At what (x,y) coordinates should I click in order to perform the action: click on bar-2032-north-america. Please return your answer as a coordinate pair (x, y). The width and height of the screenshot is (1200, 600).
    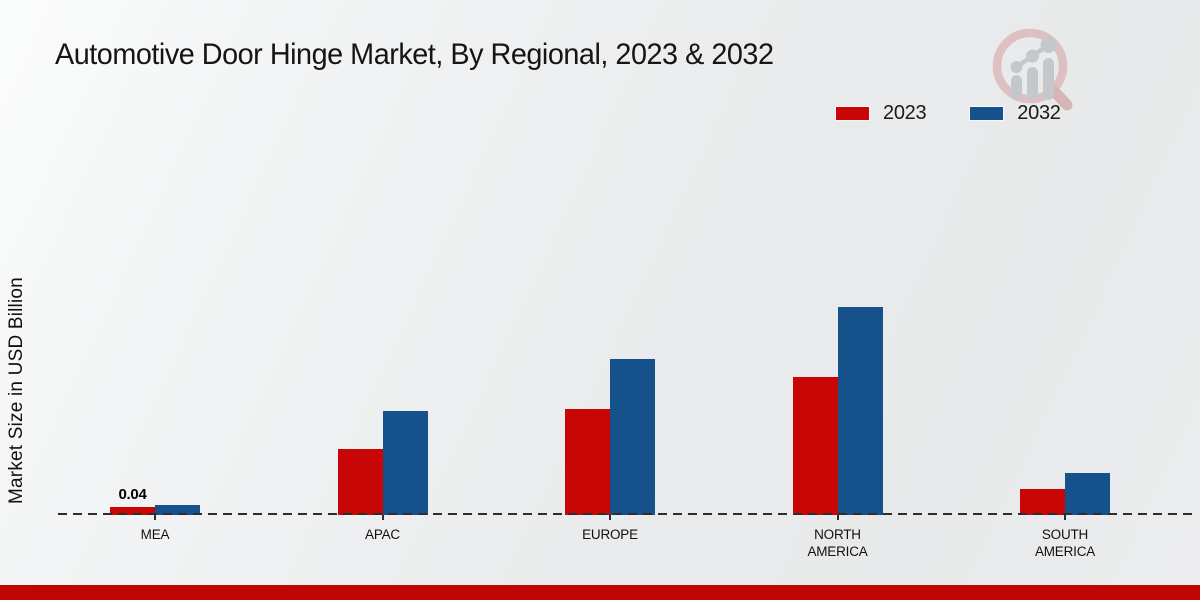
    Looking at the image, I should click on (860, 411).